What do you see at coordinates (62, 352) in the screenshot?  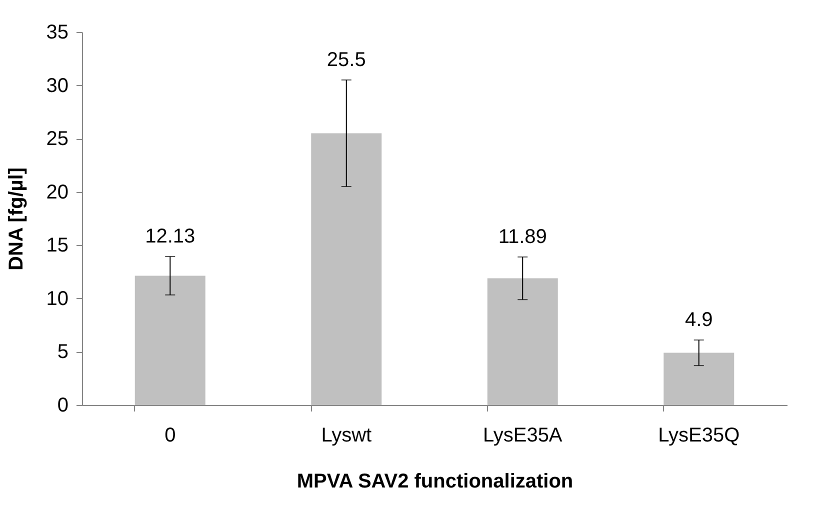 I see `y-tick-label: 5` at bounding box center [62, 352].